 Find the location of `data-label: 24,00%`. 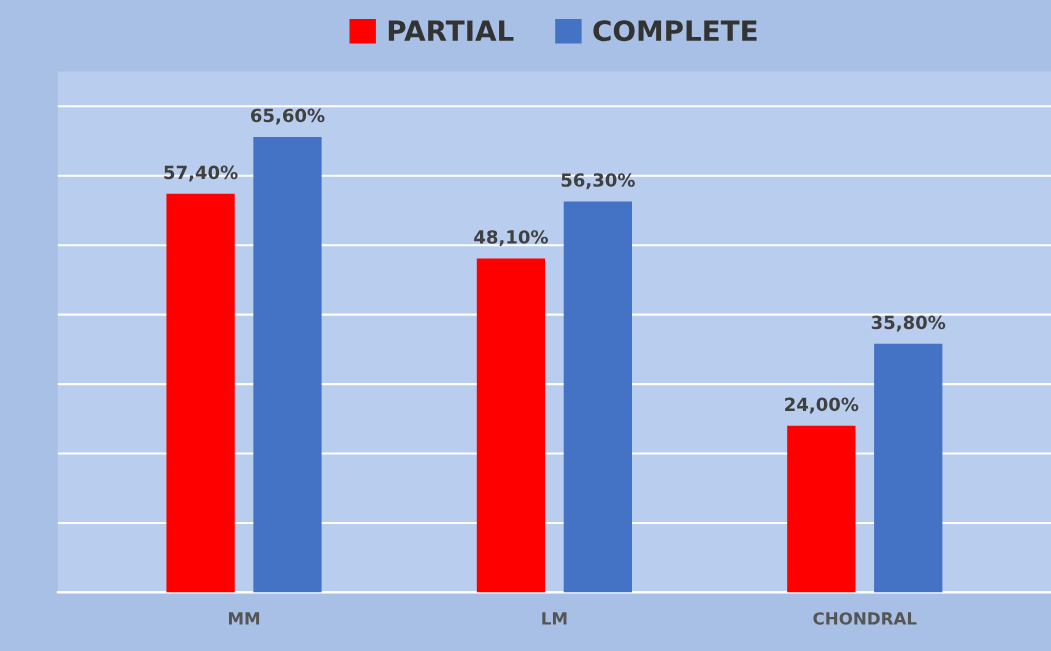

data-label: 24,00% is located at coordinates (822, 405).